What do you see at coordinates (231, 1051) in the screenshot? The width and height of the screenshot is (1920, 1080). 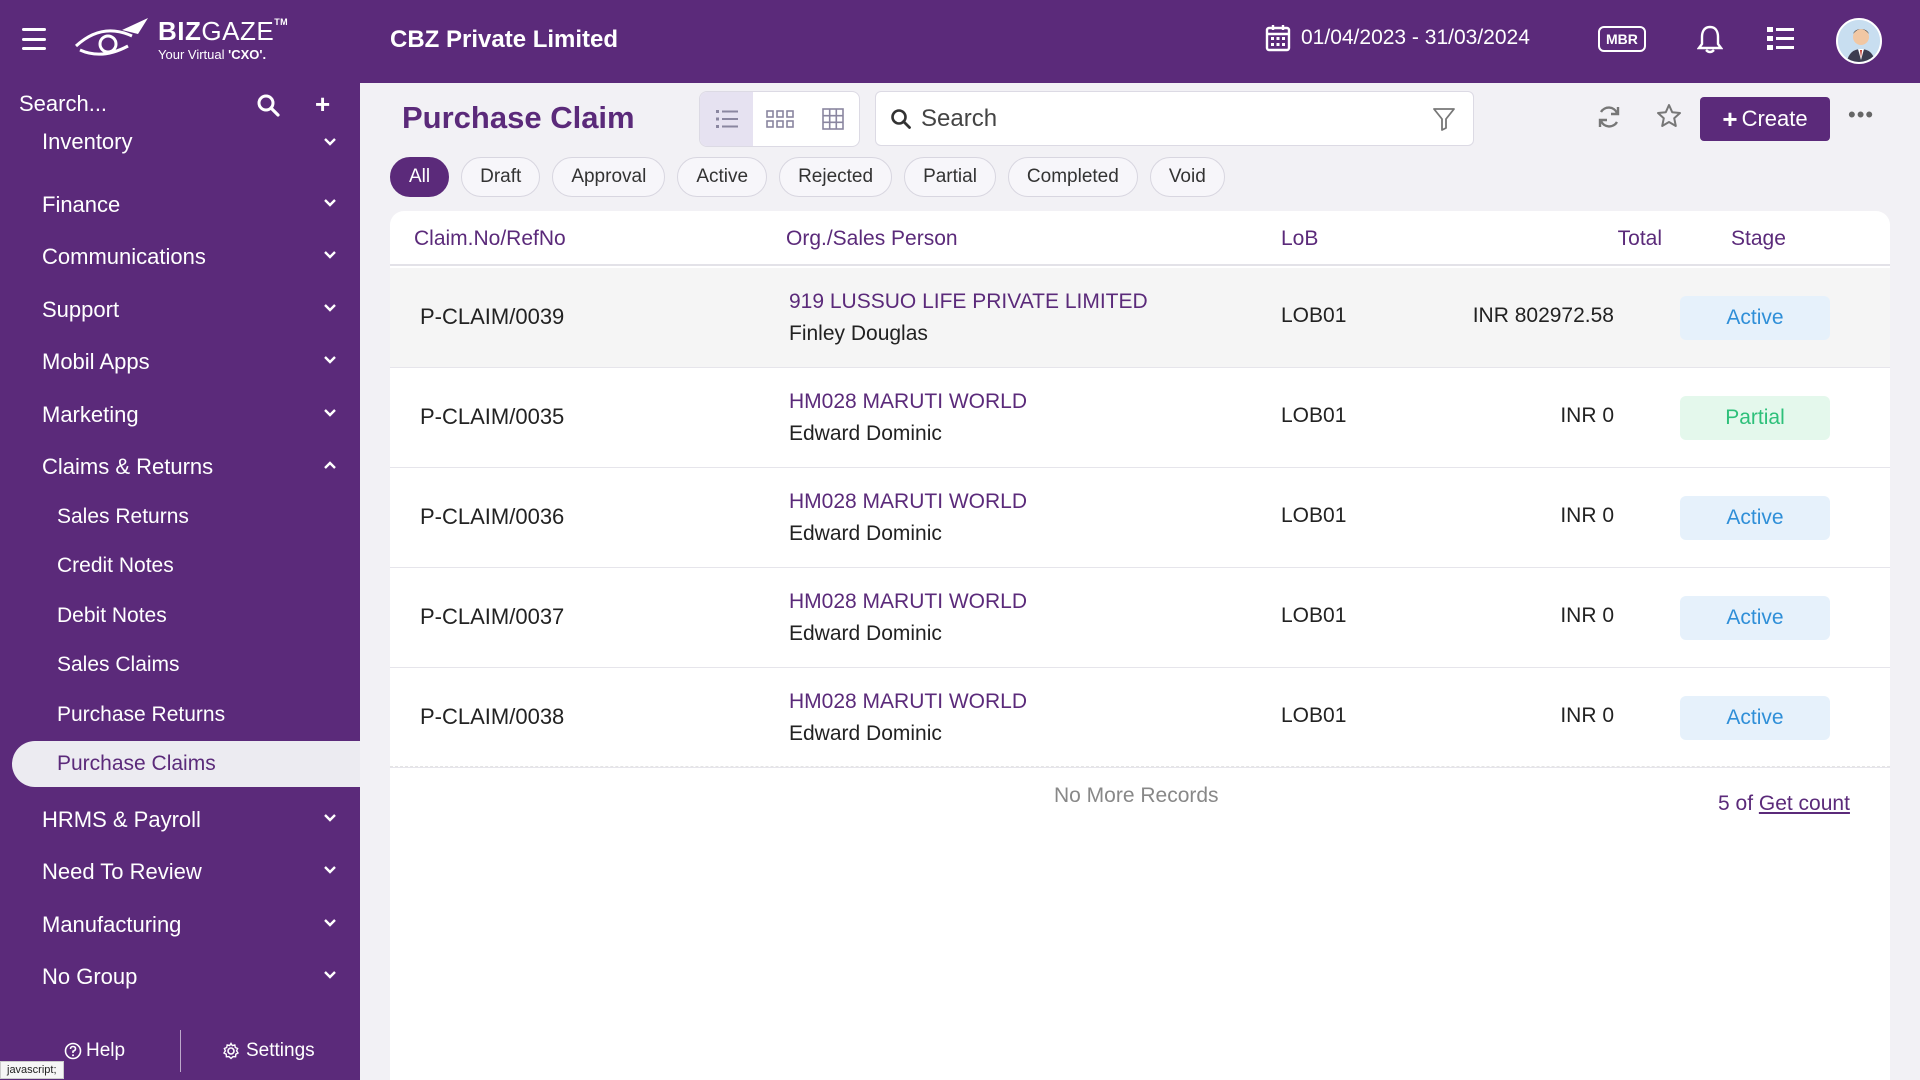 I see `gear-icon` at bounding box center [231, 1051].